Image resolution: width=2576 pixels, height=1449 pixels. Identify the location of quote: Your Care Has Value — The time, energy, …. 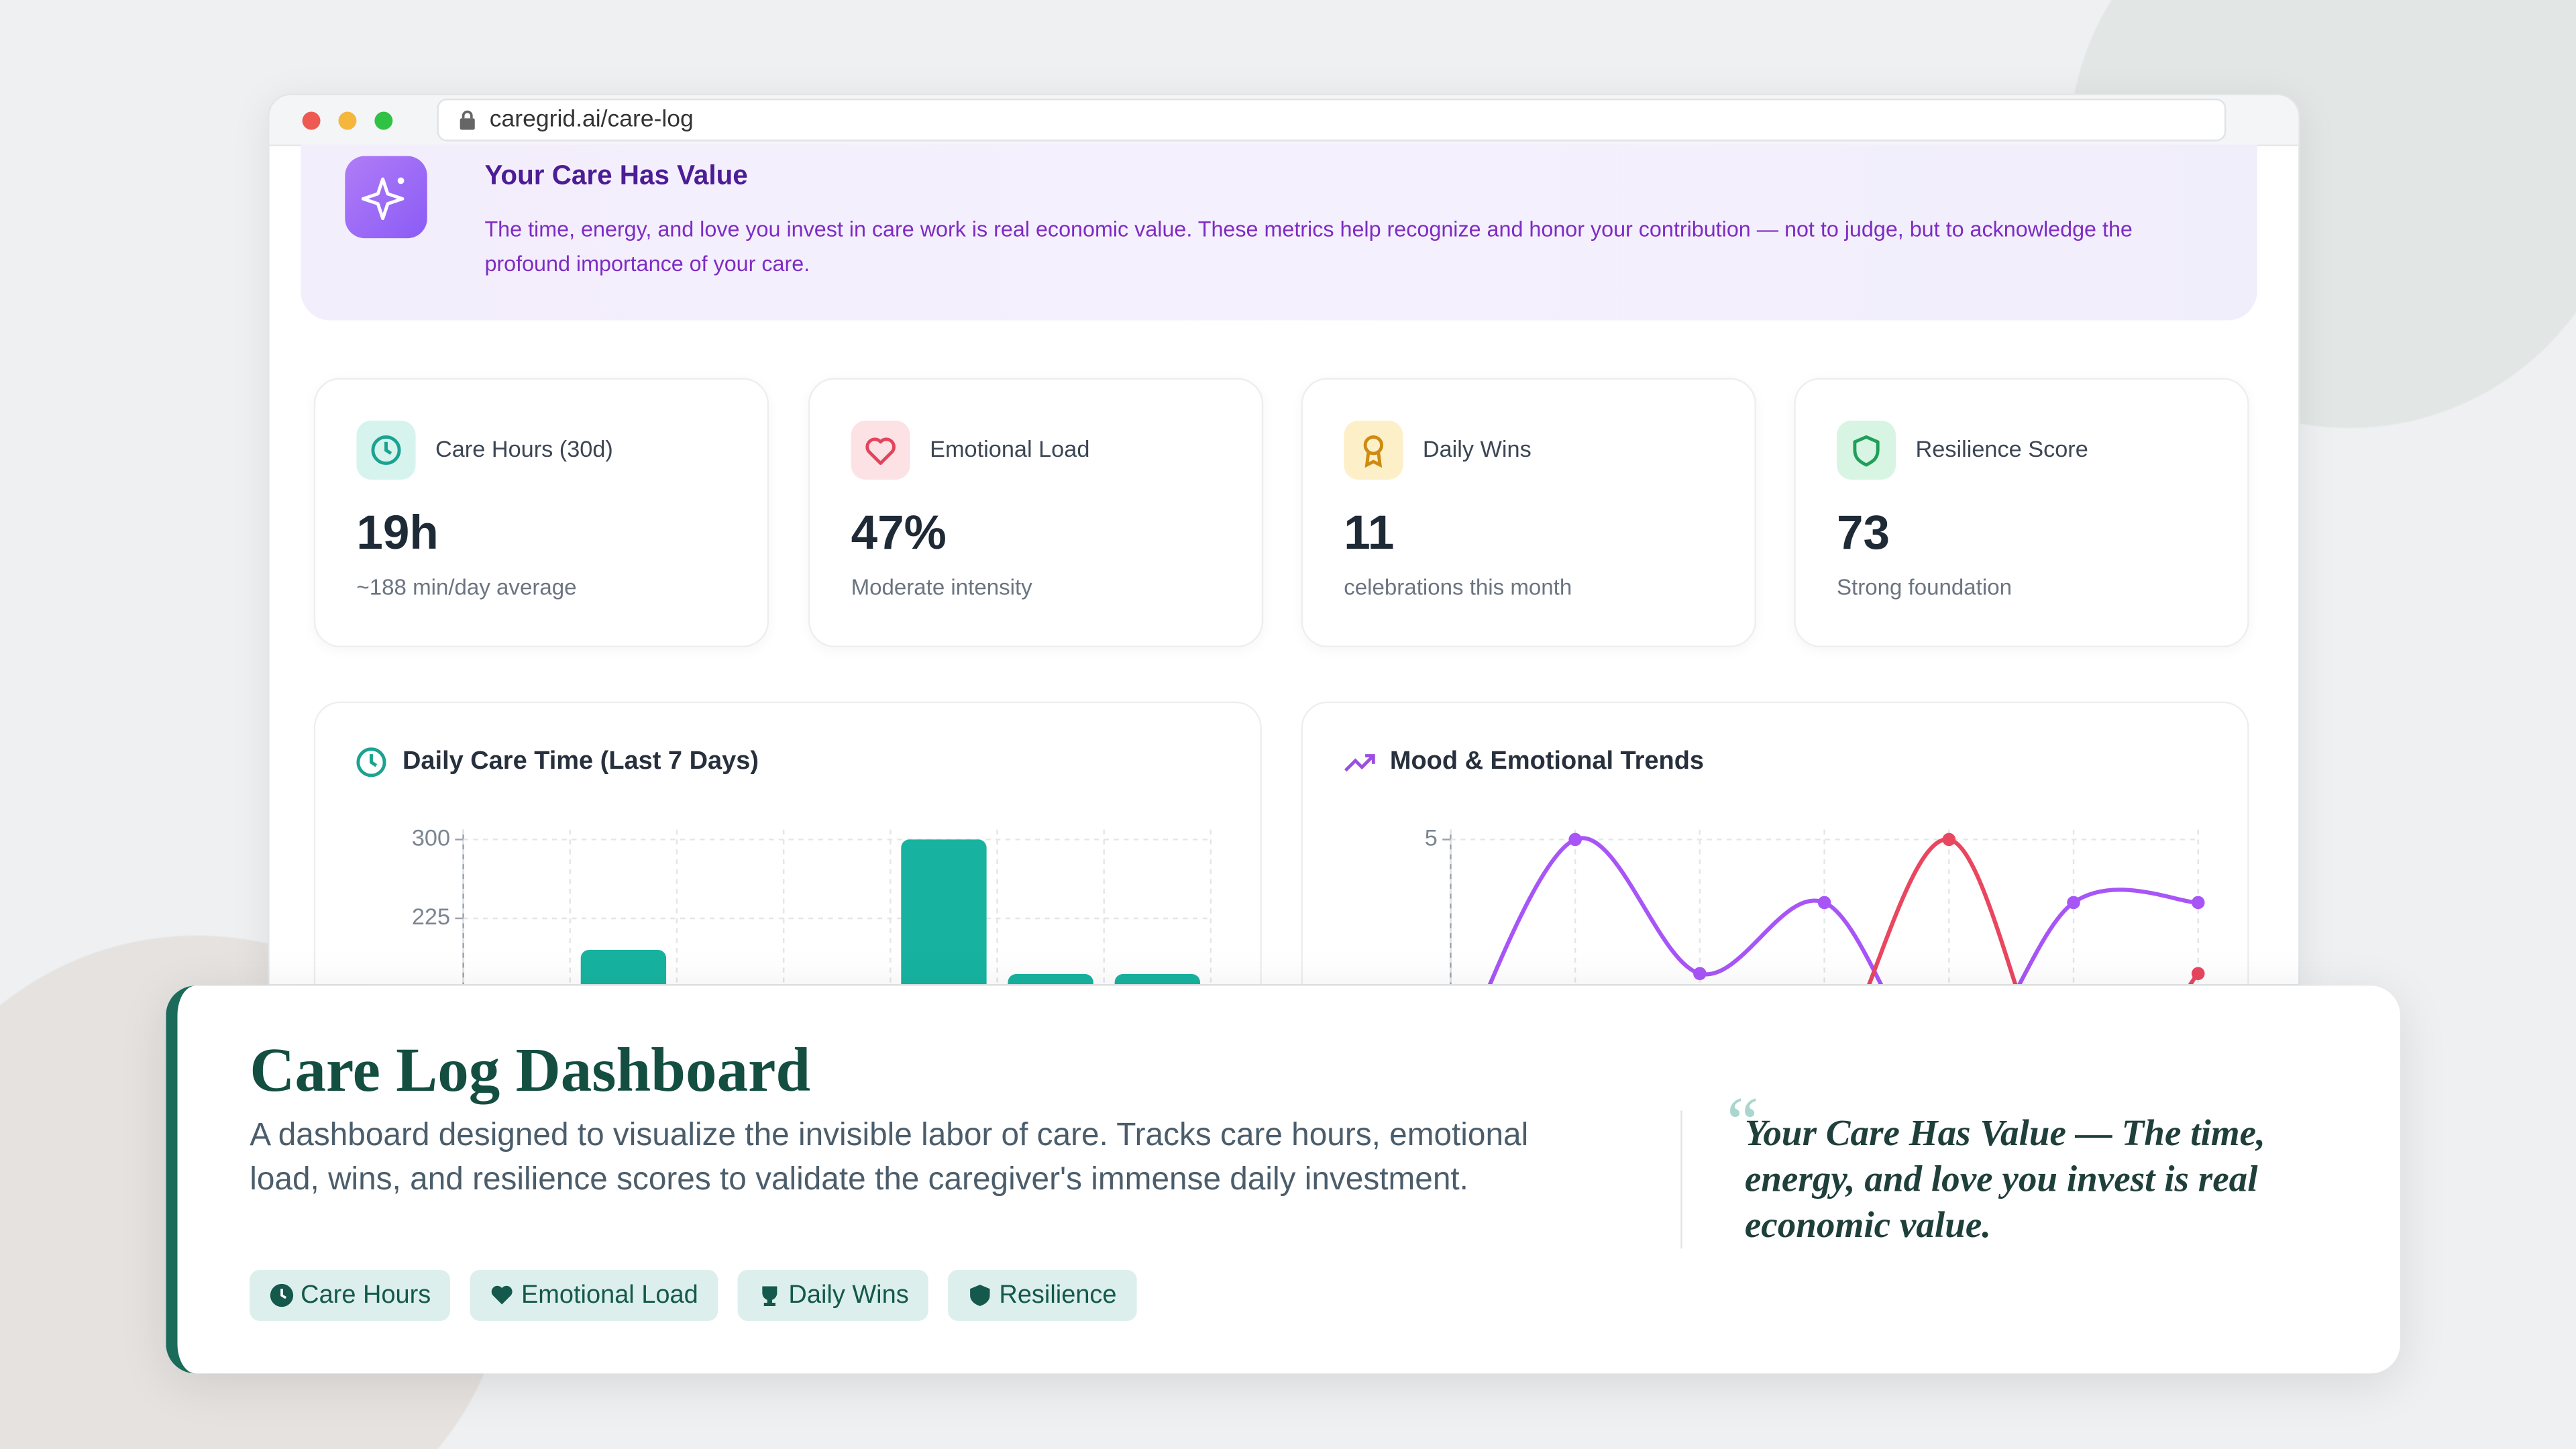
(2004, 1179).